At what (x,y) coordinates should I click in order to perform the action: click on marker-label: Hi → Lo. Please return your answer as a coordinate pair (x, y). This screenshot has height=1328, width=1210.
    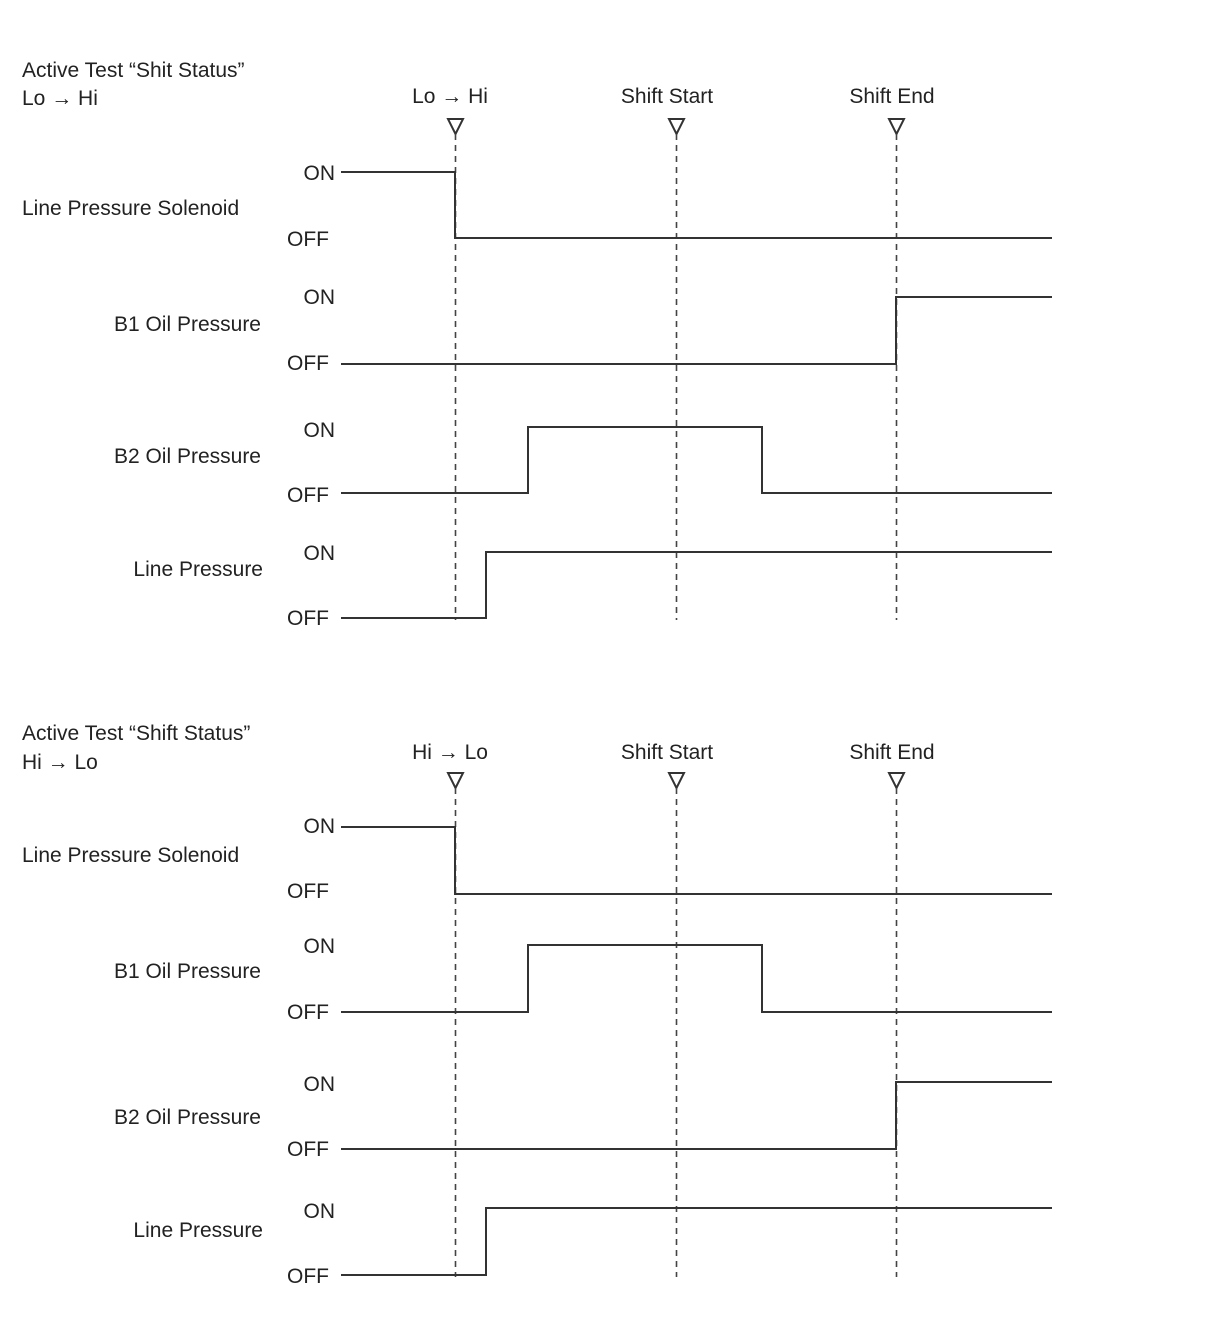
    Looking at the image, I should click on (450, 752).